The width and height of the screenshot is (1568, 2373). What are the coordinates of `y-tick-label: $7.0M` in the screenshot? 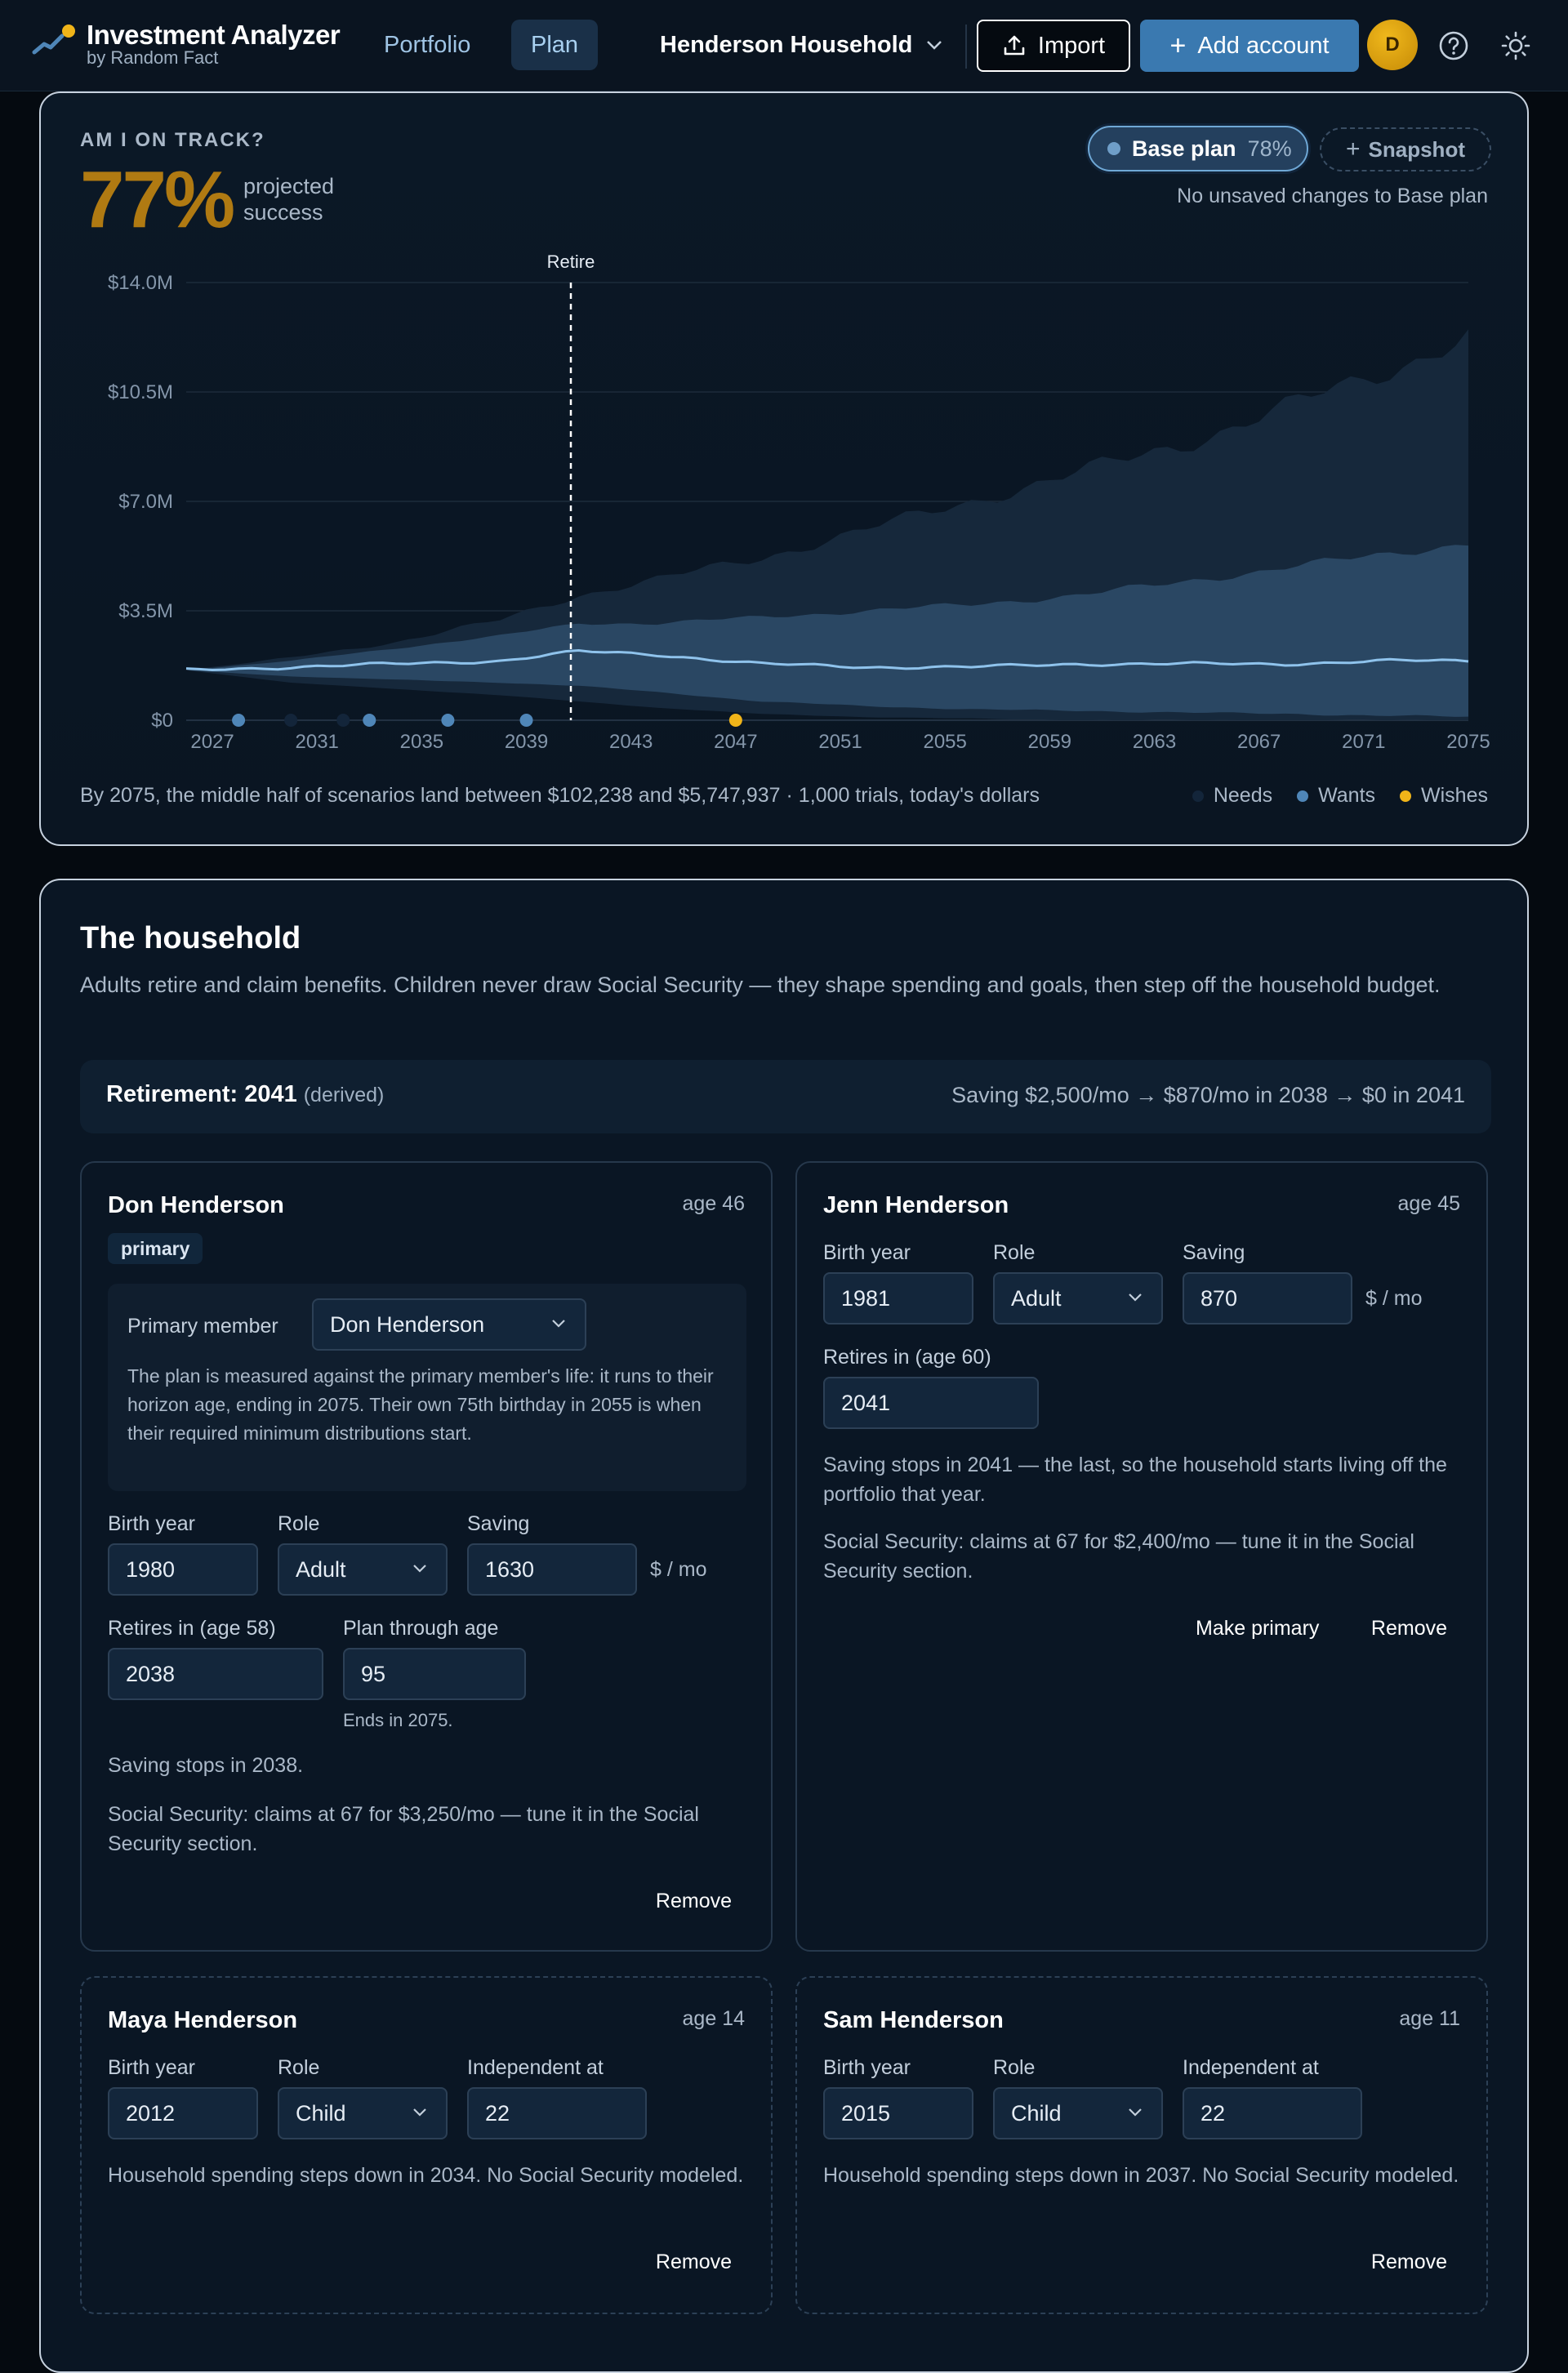 It's located at (145, 502).